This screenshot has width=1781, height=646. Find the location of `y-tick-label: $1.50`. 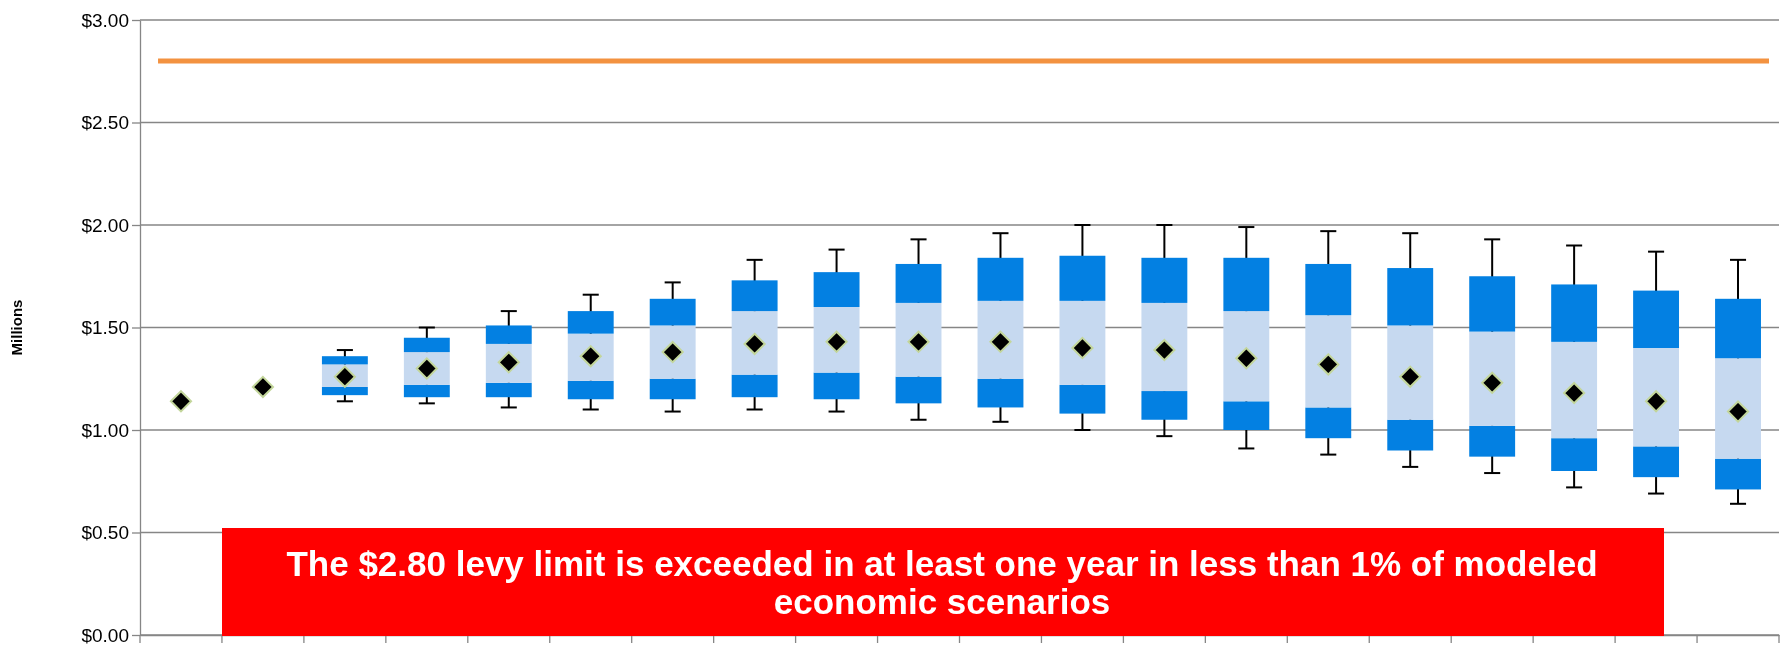

y-tick-label: $1.50 is located at coordinates (105, 328).